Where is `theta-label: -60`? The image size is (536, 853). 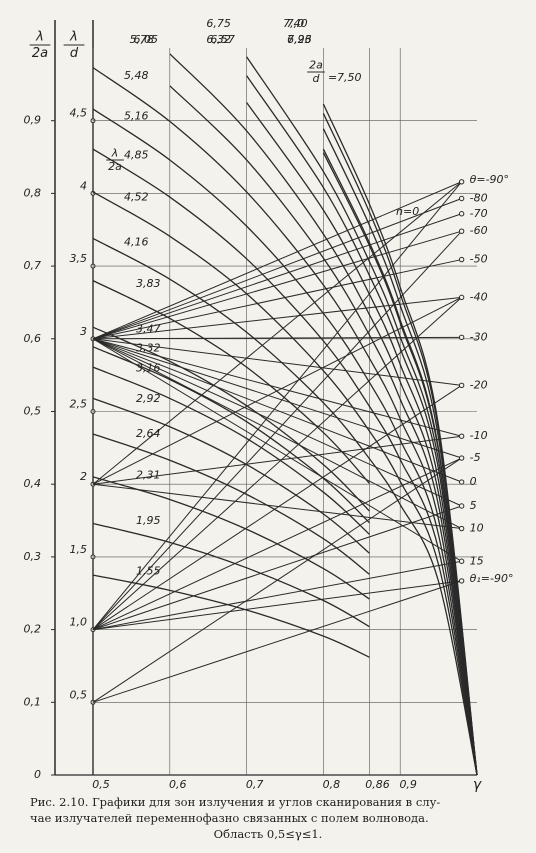
theta-label: -60 is located at coordinates (479, 230).